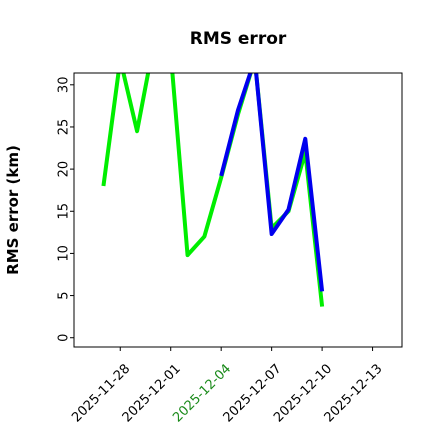 The height and width of the screenshot is (440, 440). What do you see at coordinates (64, 85) in the screenshot?
I see `y-tick-label: 30` at bounding box center [64, 85].